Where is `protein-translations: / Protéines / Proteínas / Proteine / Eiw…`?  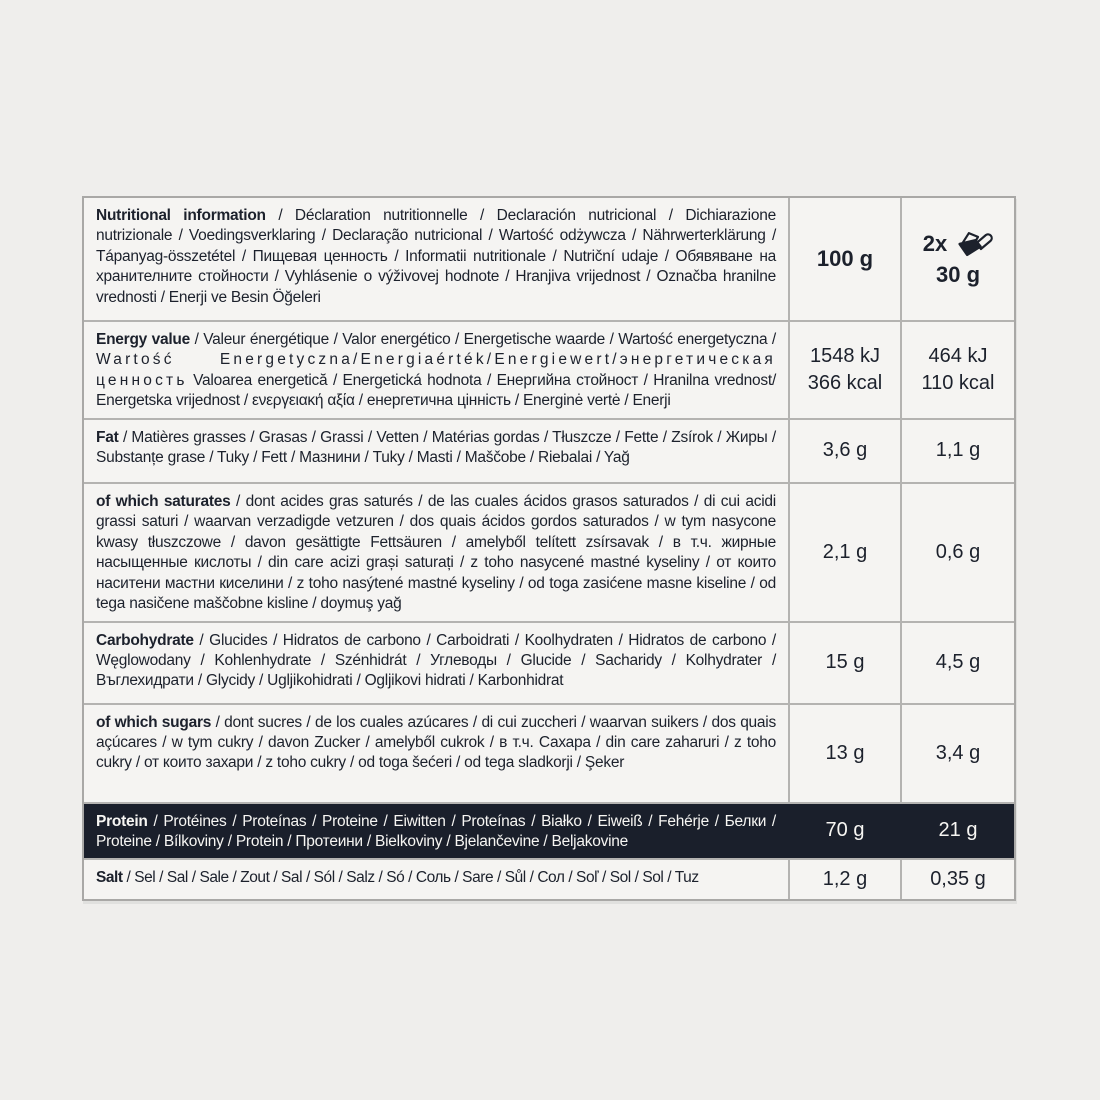 protein-translations: / Protéines / Proteínas / Proteine / Eiw… is located at coordinates (436, 831).